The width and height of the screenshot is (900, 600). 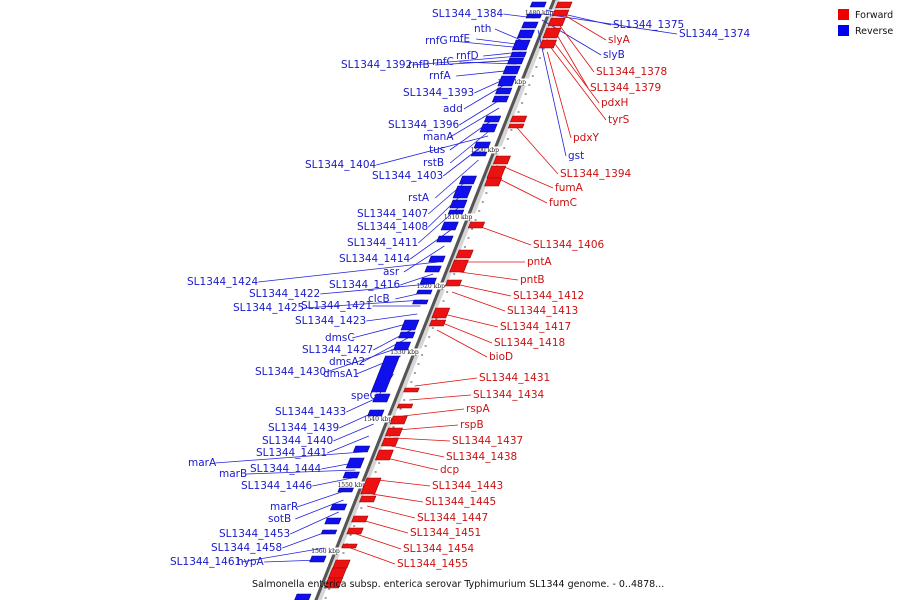 What do you see at coordinates (586, 138) in the screenshot?
I see `forward-gene-label-5: pdxY` at bounding box center [586, 138].